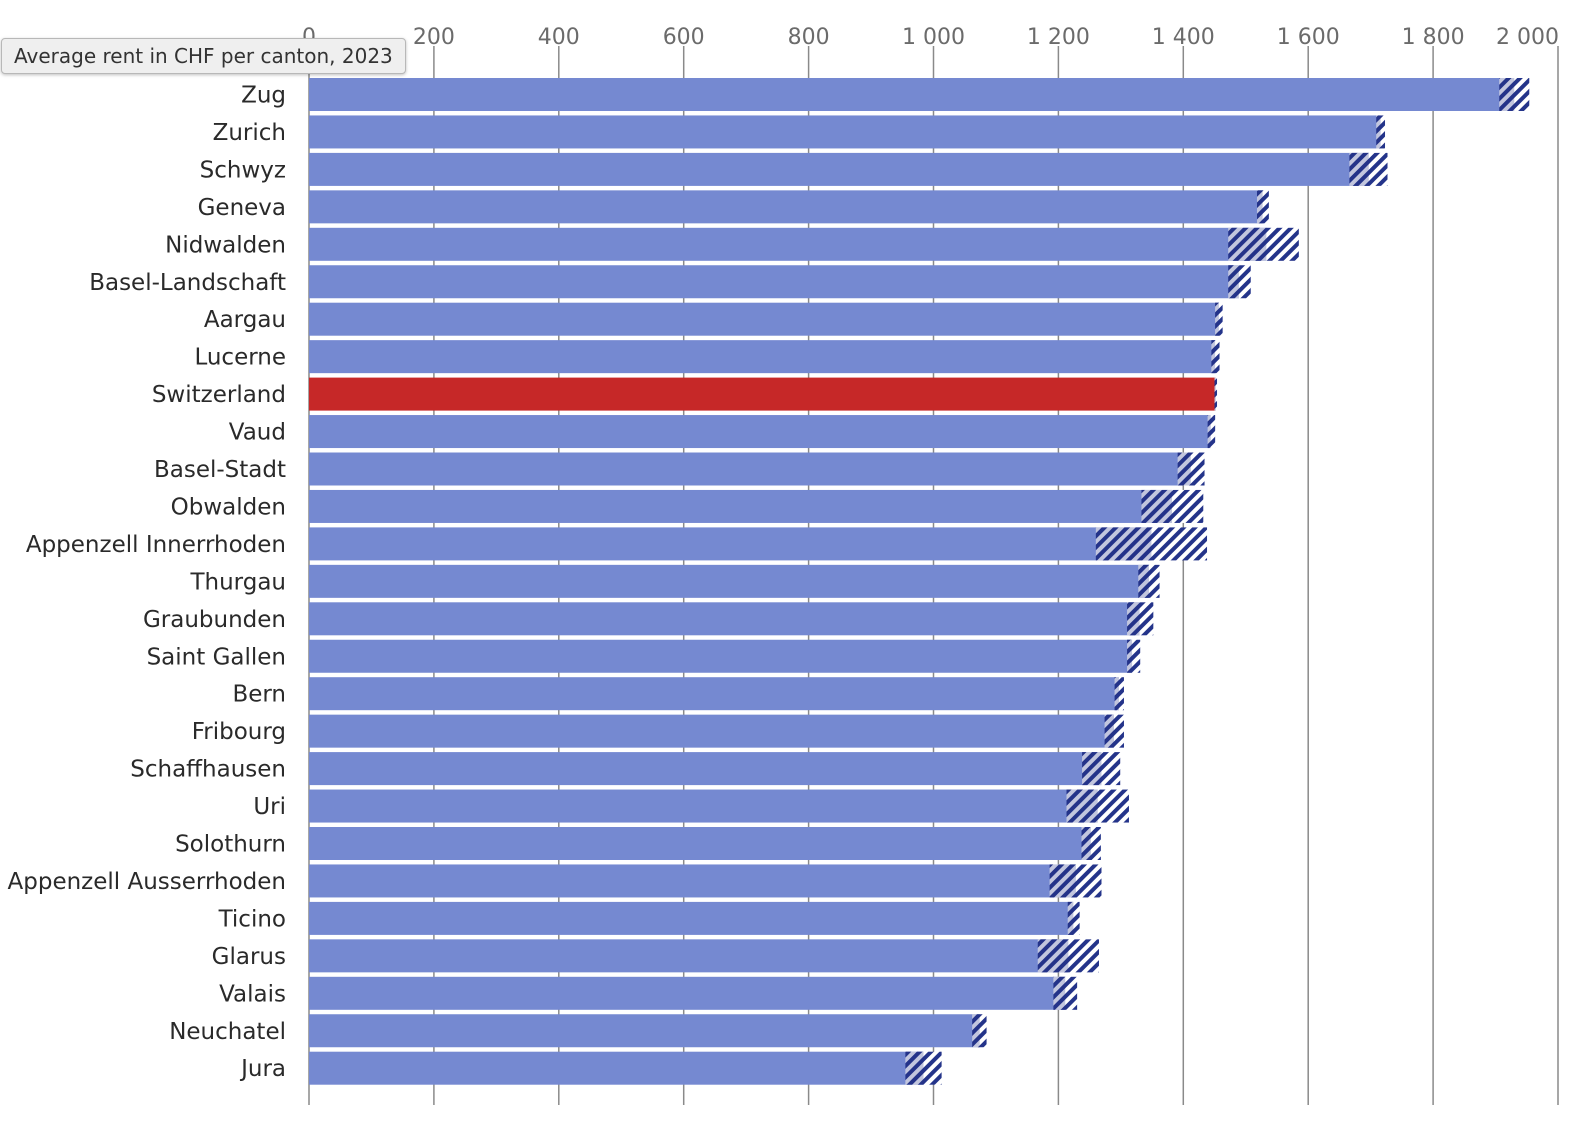  I want to click on x-tick-label: 2 000, so click(1527, 37).